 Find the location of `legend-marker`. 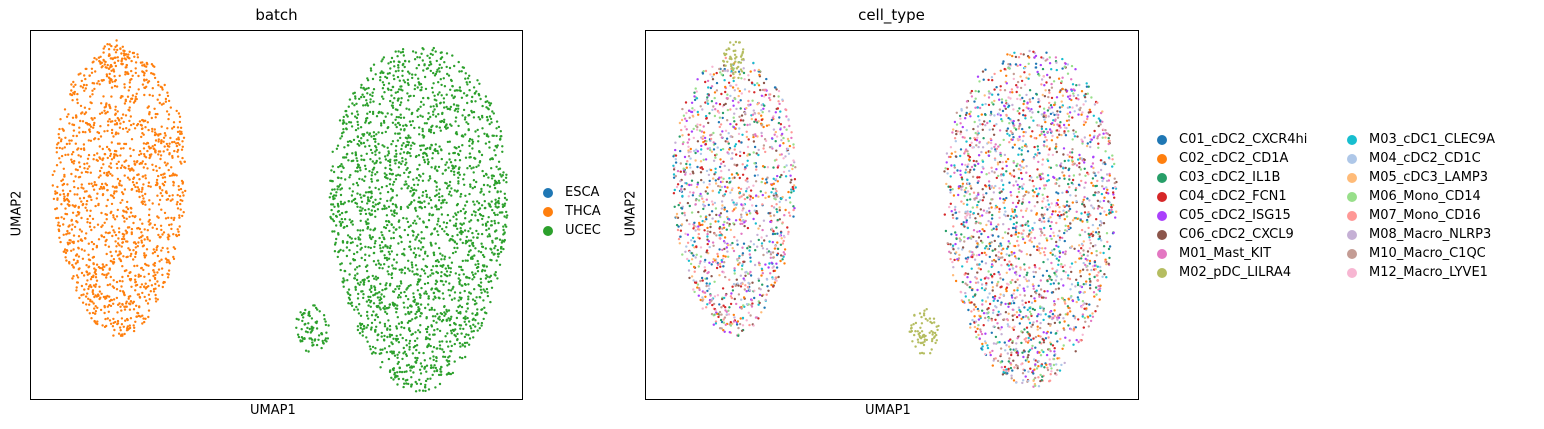

legend-marker is located at coordinates (548, 193).